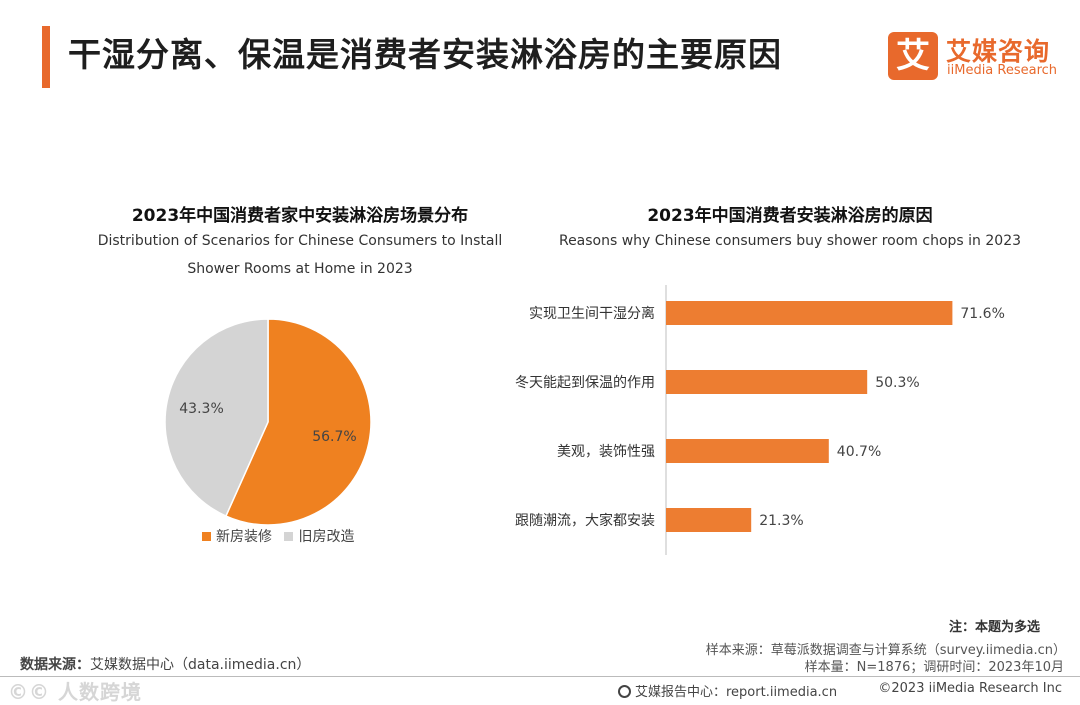  I want to click on bar-value-label-1: 71.6%, so click(982, 314).